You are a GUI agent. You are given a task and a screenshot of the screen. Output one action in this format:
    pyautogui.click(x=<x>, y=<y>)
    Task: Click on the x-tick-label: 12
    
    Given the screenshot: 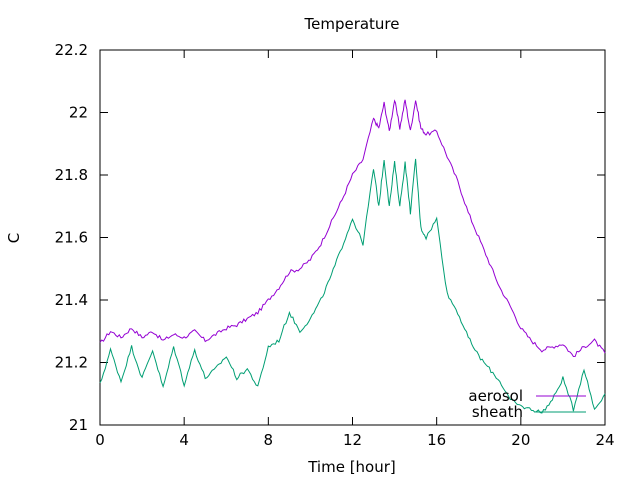 What is the action you would take?
    pyautogui.click(x=352, y=440)
    